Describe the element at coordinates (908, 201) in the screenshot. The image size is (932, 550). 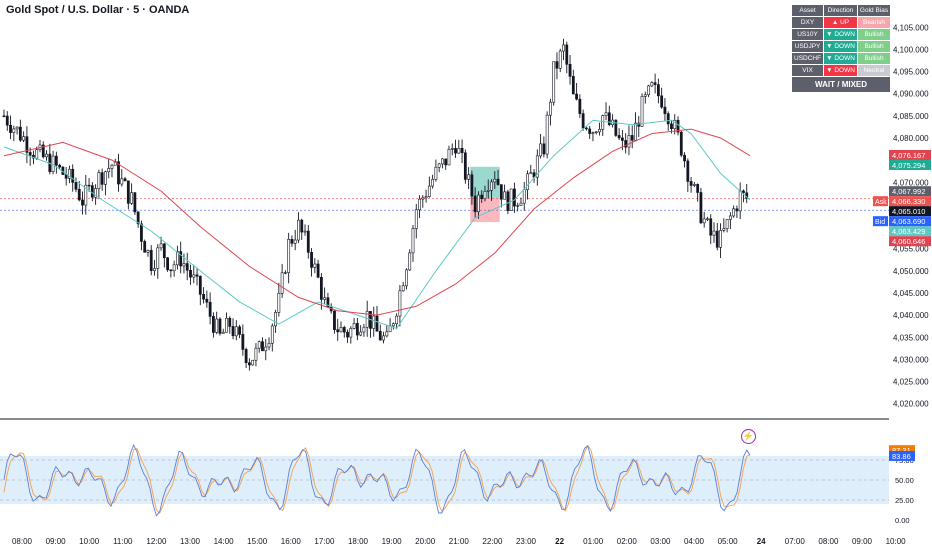
I see `price-marker-value: 4,066.330` at that location.